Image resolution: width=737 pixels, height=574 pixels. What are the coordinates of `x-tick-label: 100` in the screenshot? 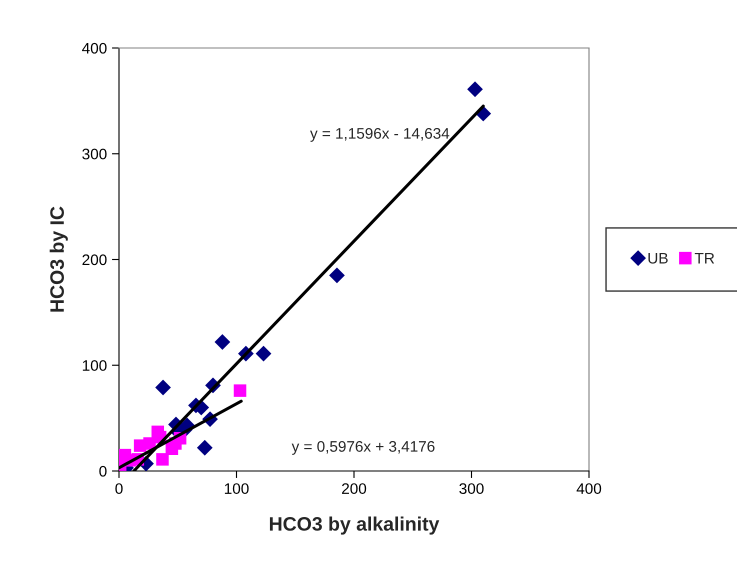 It's located at (236, 488).